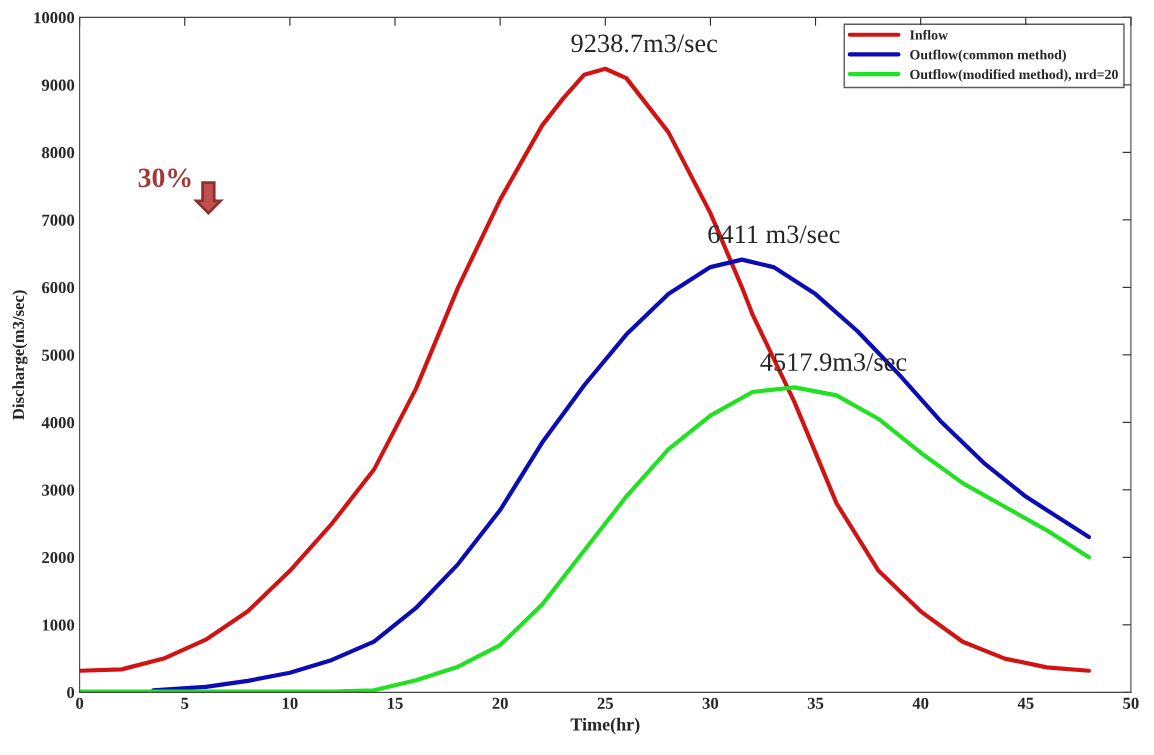  What do you see at coordinates (1131, 703) in the screenshot?
I see `x-tick-label: 50` at bounding box center [1131, 703].